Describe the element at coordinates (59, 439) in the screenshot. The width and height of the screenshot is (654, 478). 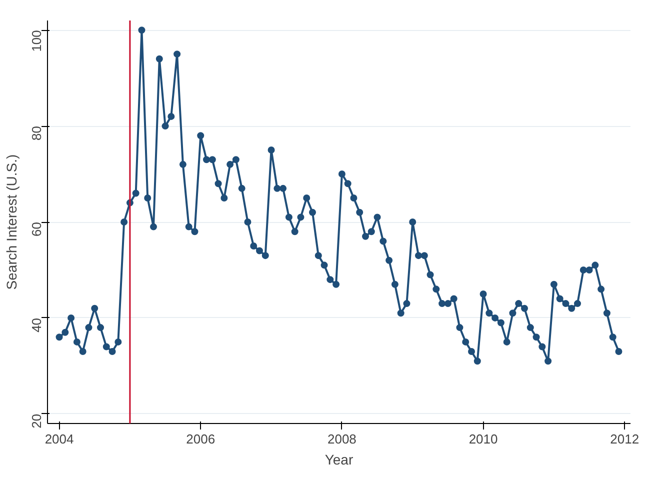
I see `x-tick-label: 2004` at that location.